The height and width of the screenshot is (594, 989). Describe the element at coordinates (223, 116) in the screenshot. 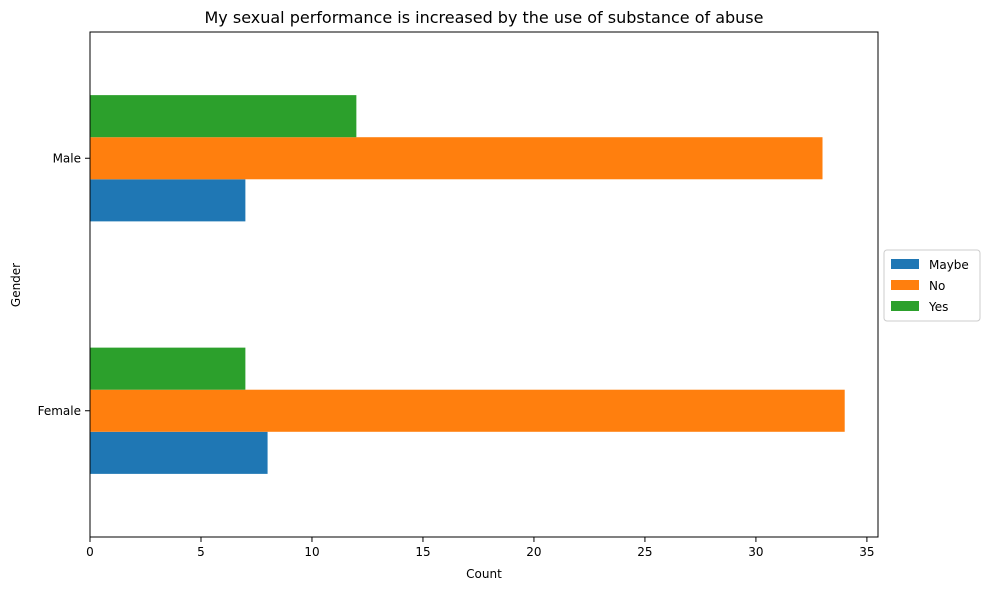

I see `bar-yes-male` at that location.